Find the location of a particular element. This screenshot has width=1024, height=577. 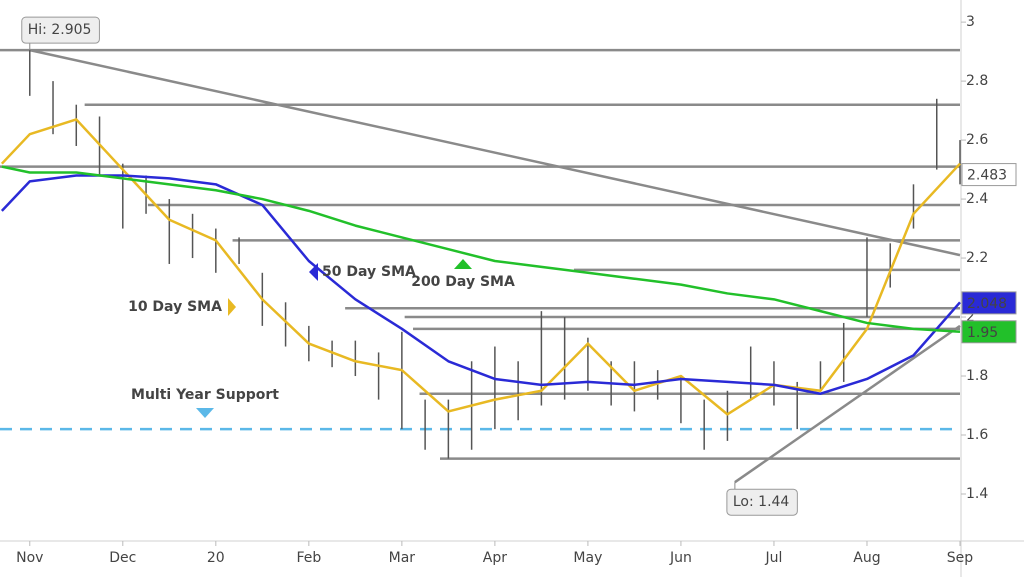

trendline is located at coordinates (847, 404).